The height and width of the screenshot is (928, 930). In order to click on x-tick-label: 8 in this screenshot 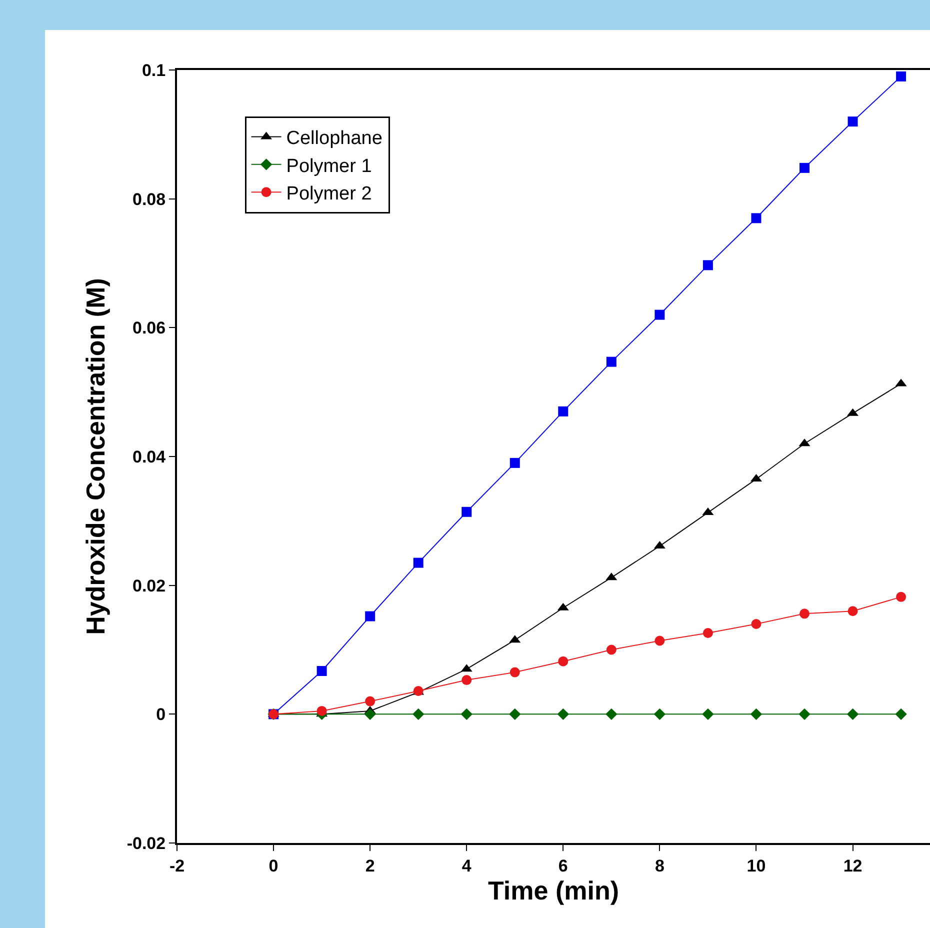, I will do `click(659, 866)`.